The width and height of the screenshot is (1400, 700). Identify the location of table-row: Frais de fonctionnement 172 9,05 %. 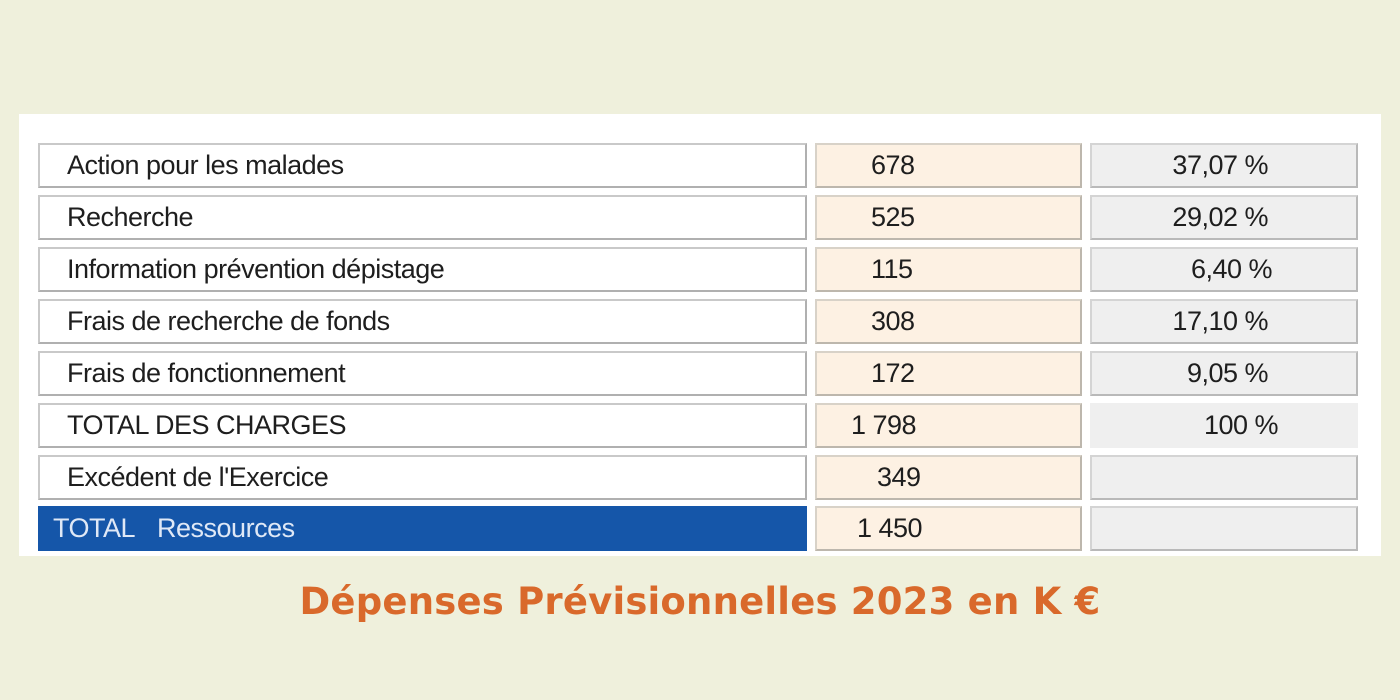
(698, 373).